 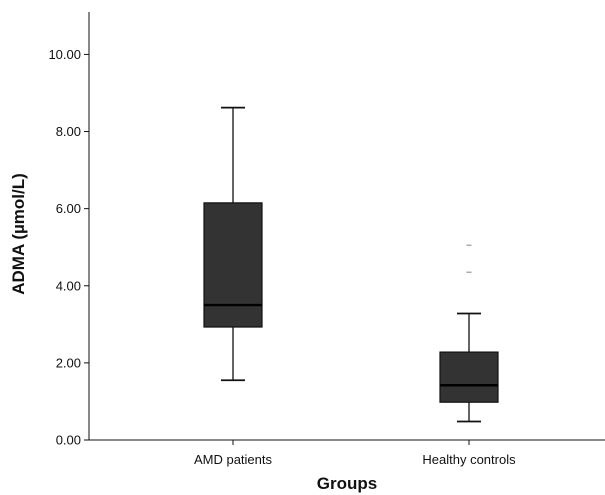 What do you see at coordinates (233, 459) in the screenshot?
I see `x-tick-label: AMD patients` at bounding box center [233, 459].